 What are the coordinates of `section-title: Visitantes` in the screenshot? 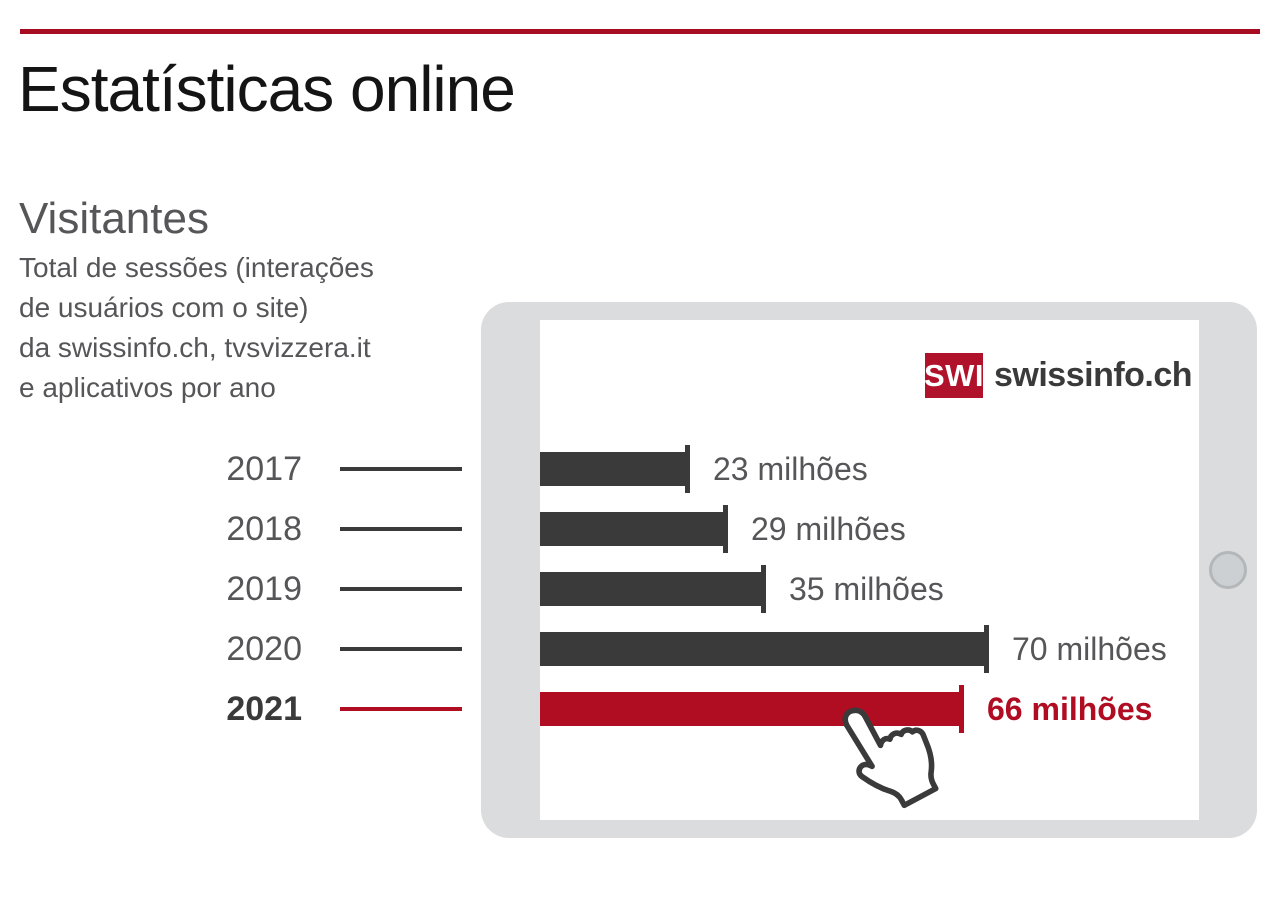 It's located at (114, 218).